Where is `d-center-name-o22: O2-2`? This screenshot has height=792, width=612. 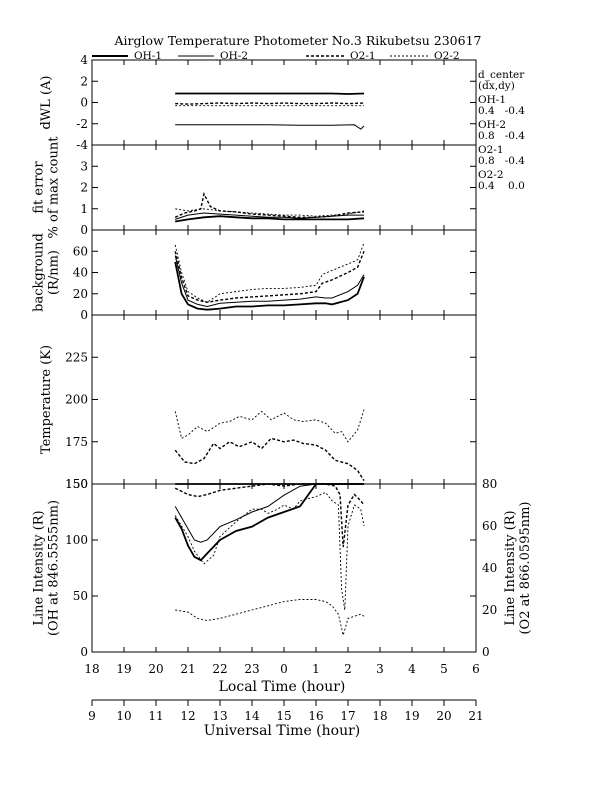 d-center-name-o22: O2-2 is located at coordinates (491, 175).